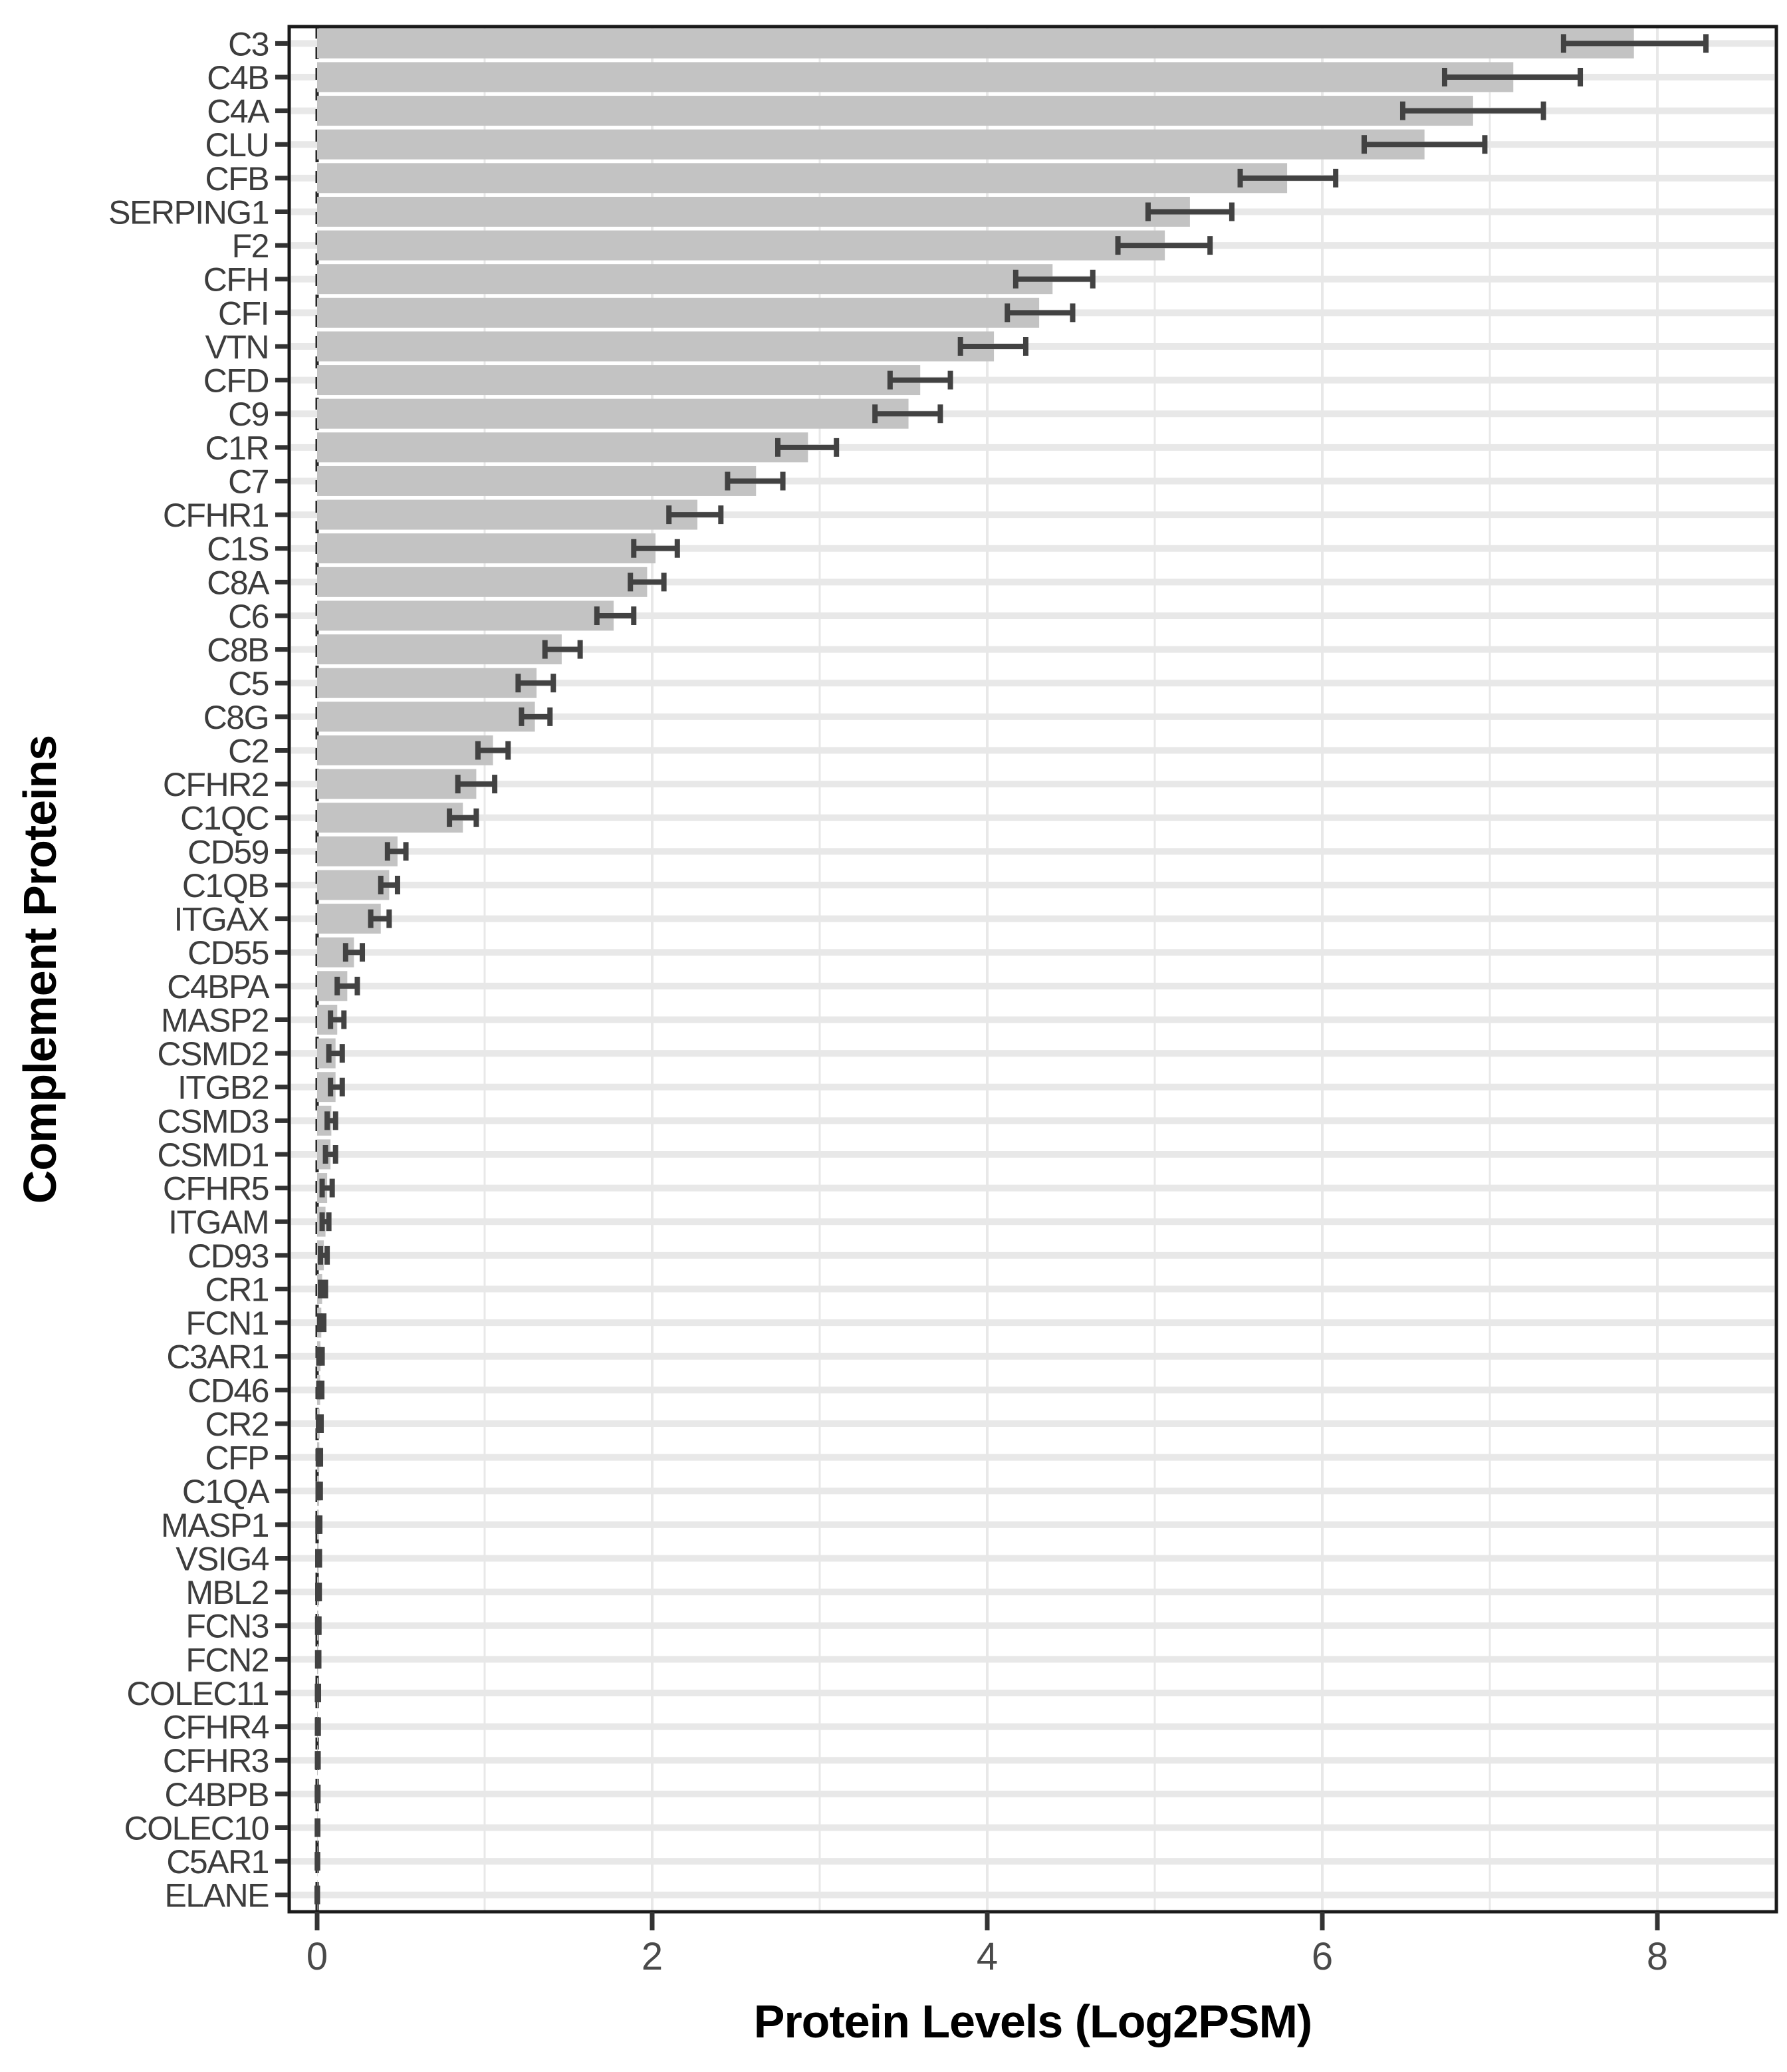 This screenshot has height=2072, width=1787. What do you see at coordinates (249, 481) in the screenshot?
I see `y-axis-label-C7: C7` at bounding box center [249, 481].